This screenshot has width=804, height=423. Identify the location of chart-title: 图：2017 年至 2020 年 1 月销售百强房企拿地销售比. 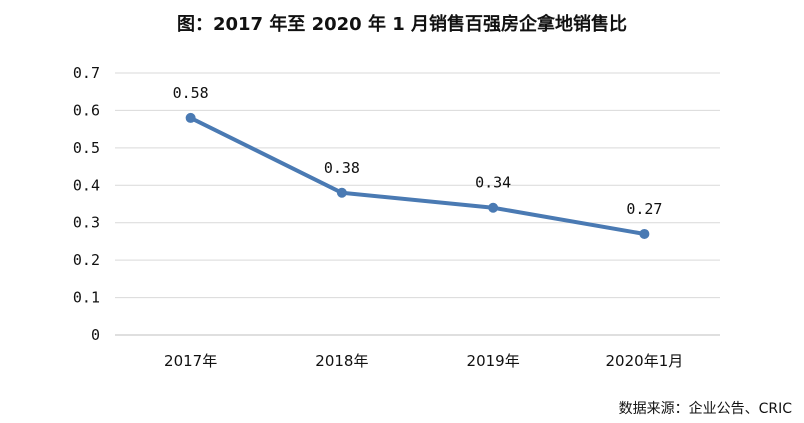
(402, 24).